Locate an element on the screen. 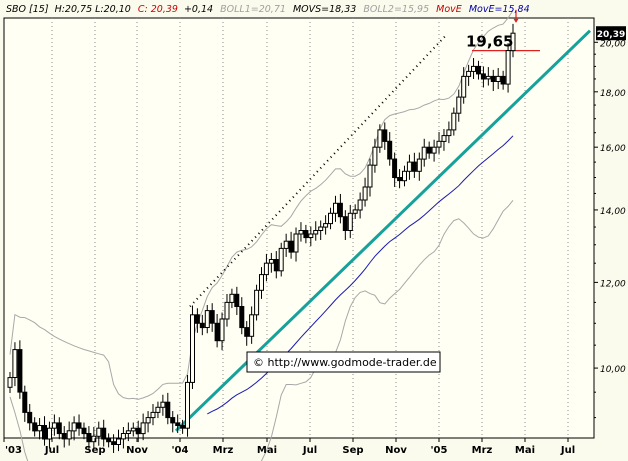  header-boll1: BOLL1=20,71 is located at coordinates (253, 9).